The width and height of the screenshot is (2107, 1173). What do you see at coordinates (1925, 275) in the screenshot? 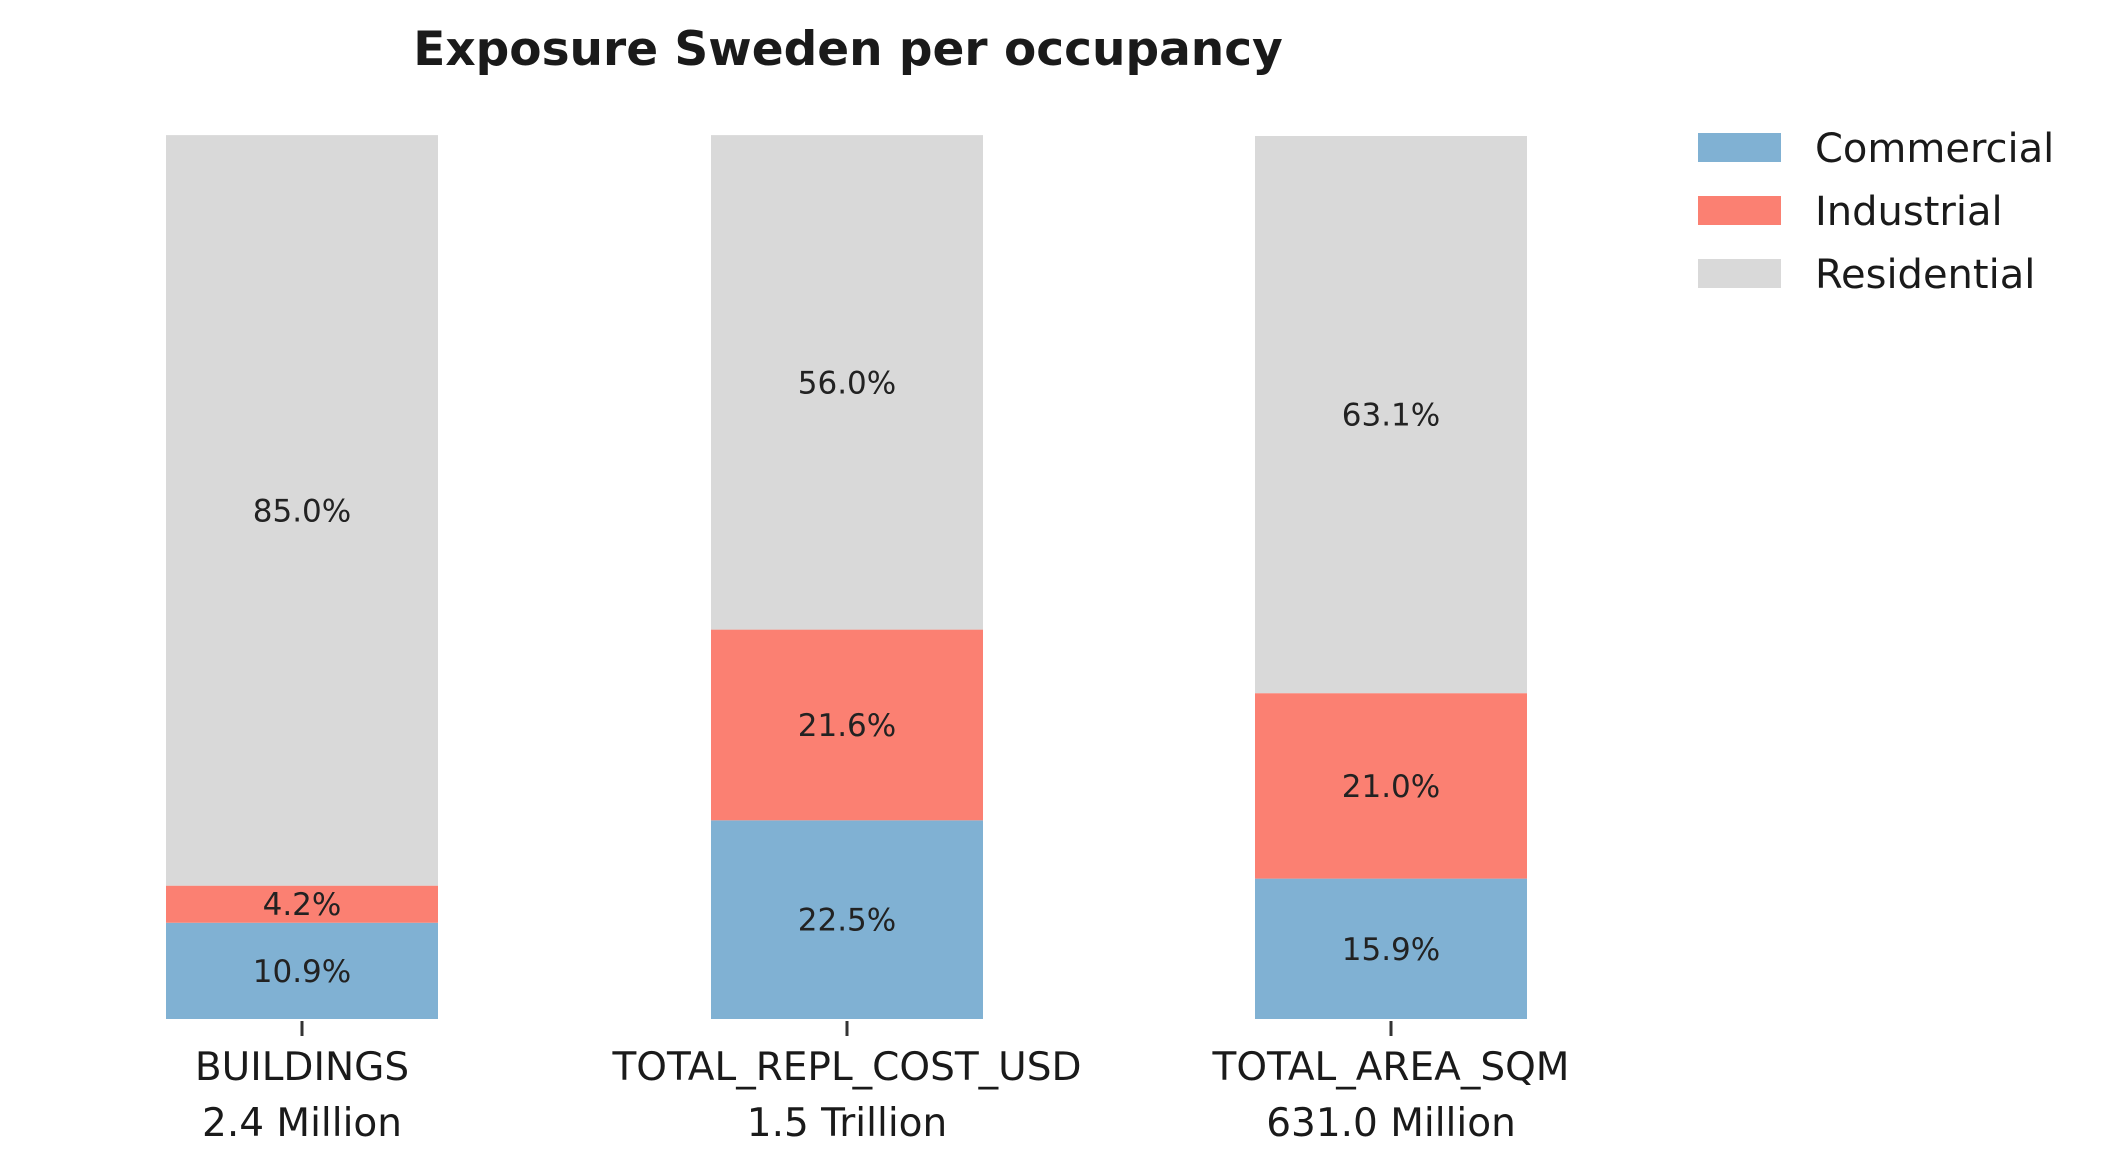
I see `legend-label-residential: Residential` at bounding box center [1925, 275].